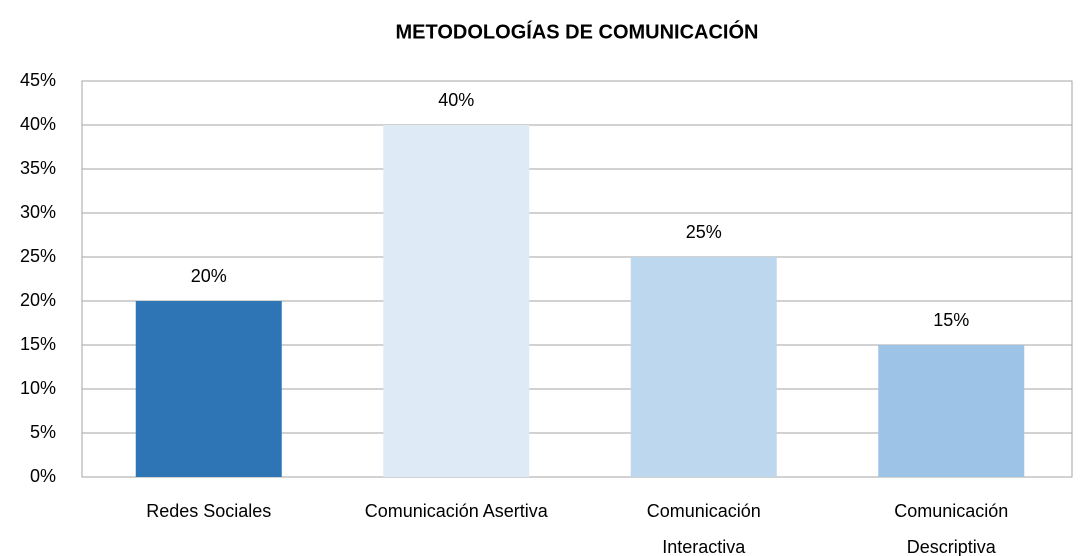  What do you see at coordinates (43, 432) in the screenshot?
I see `y-tick-label: 5%` at bounding box center [43, 432].